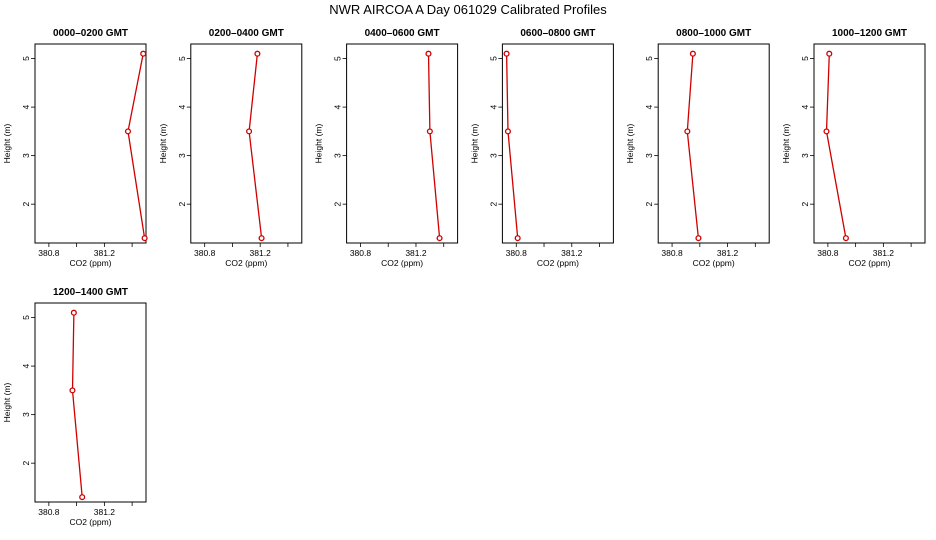 The width and height of the screenshot is (936, 540). What do you see at coordinates (246, 33) in the screenshot?
I see `panel-title: 0200–0400 GMT` at bounding box center [246, 33].